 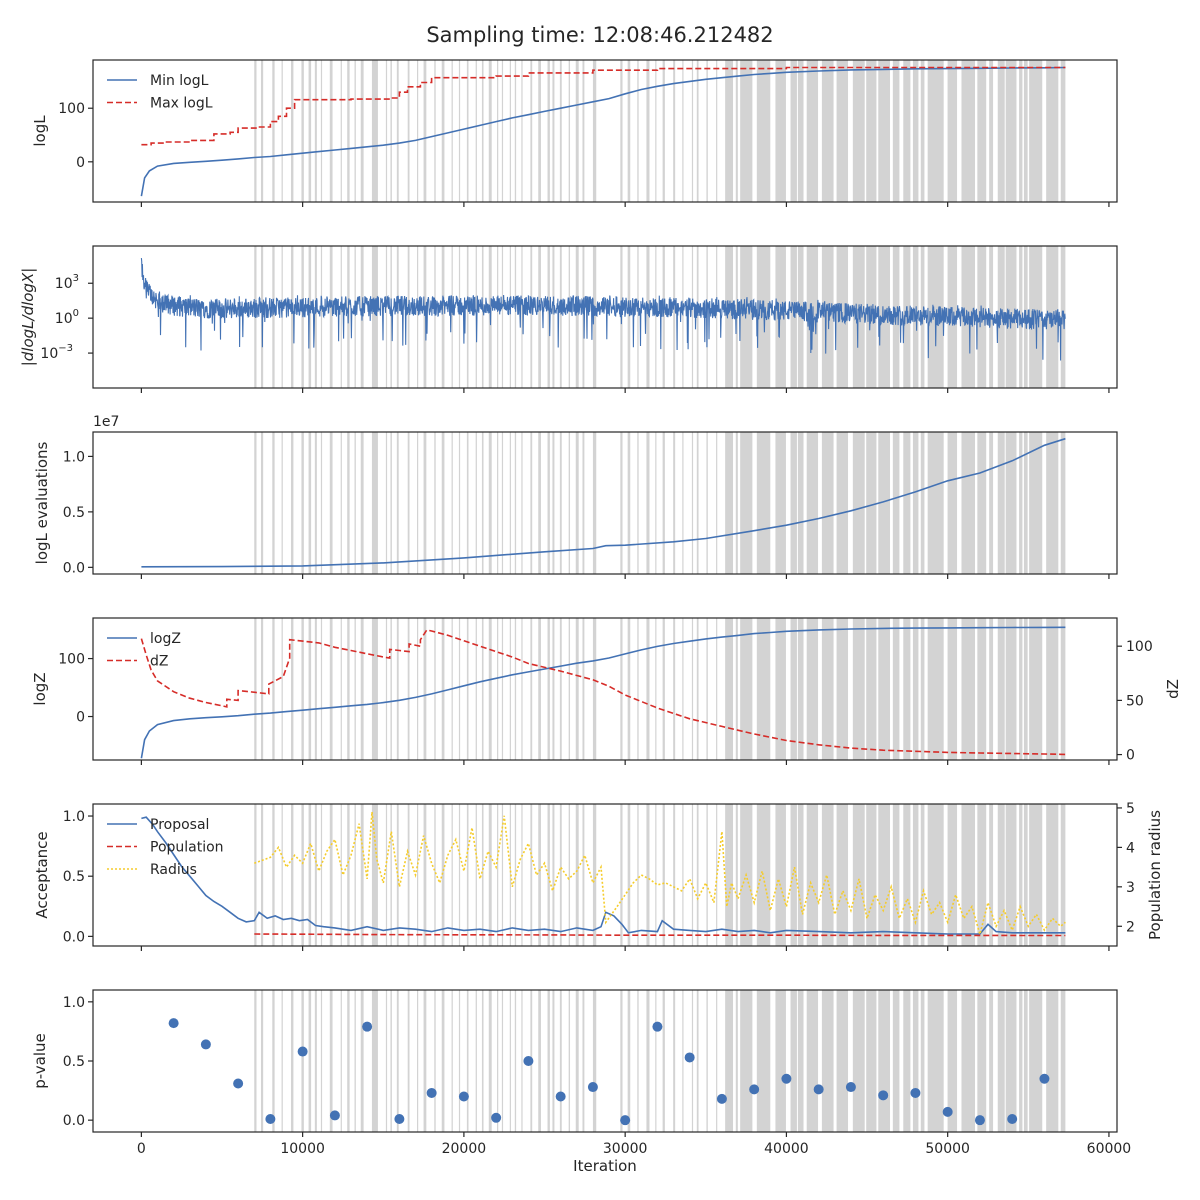 I want to click on y-tick-label-2: 1.0, so click(x=74, y=1003).